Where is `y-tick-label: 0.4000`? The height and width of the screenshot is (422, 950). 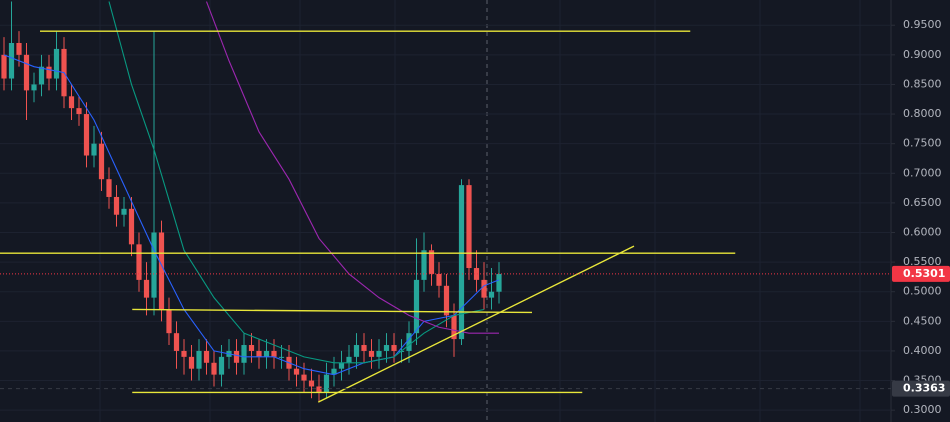
y-tick-label: 0.4000 is located at coordinates (922, 350).